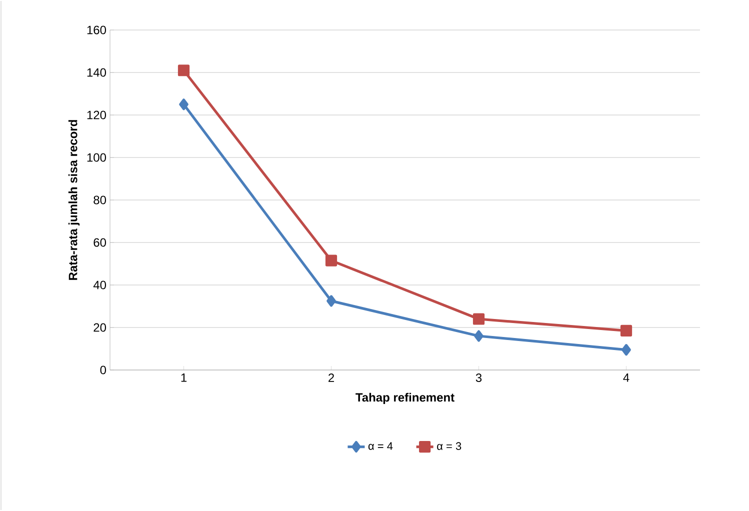 The image size is (749, 511). Describe the element at coordinates (100, 242) in the screenshot. I see `y-tick-label: 60` at that location.